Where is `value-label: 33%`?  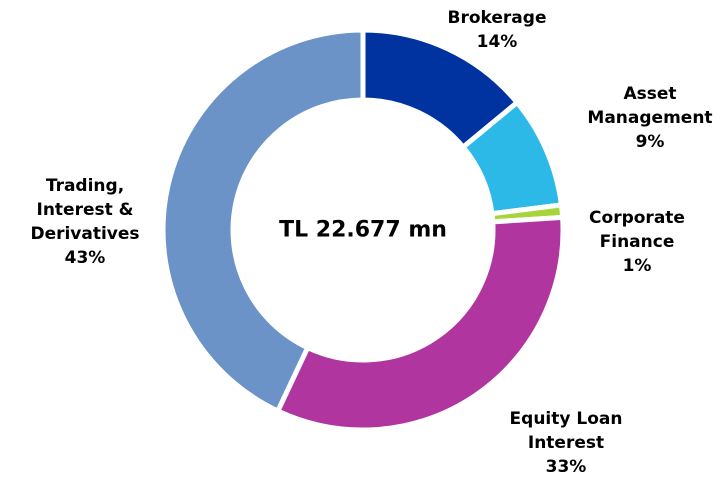 value-label: 33% is located at coordinates (566, 467).